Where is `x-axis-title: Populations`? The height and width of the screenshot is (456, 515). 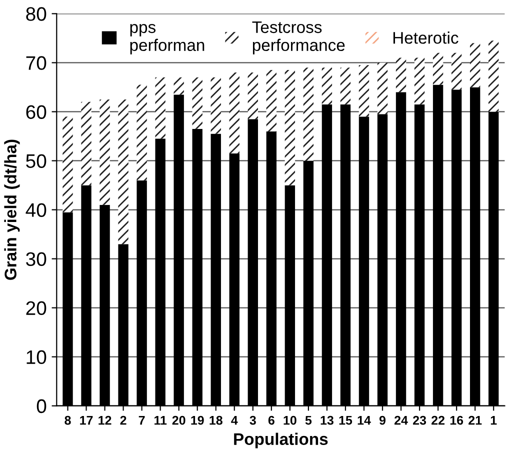 x-axis-title: Populations is located at coordinates (281, 440).